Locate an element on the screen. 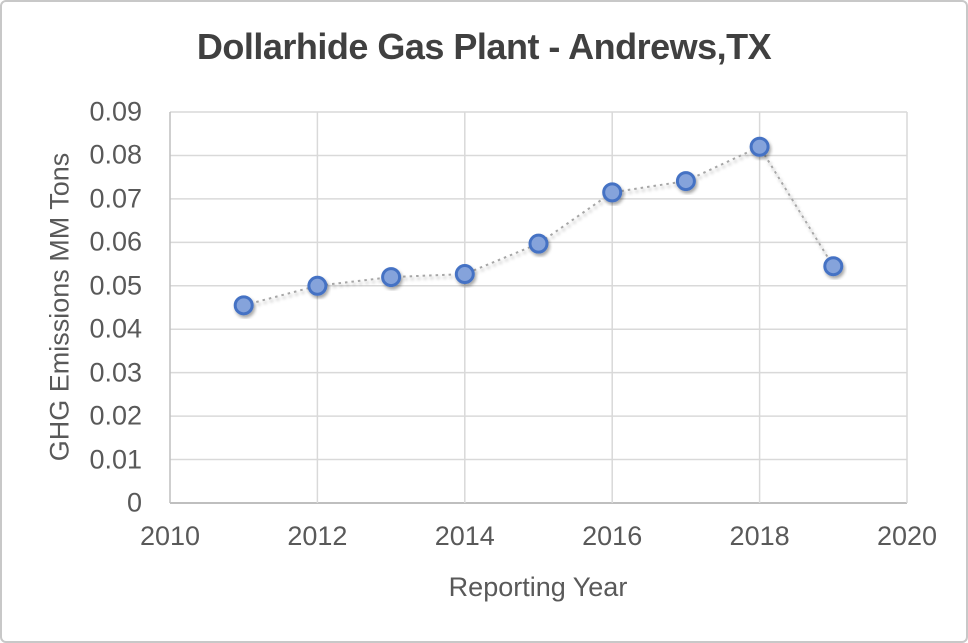 The height and width of the screenshot is (643, 968). x-tick-label: 2020 is located at coordinates (907, 536).